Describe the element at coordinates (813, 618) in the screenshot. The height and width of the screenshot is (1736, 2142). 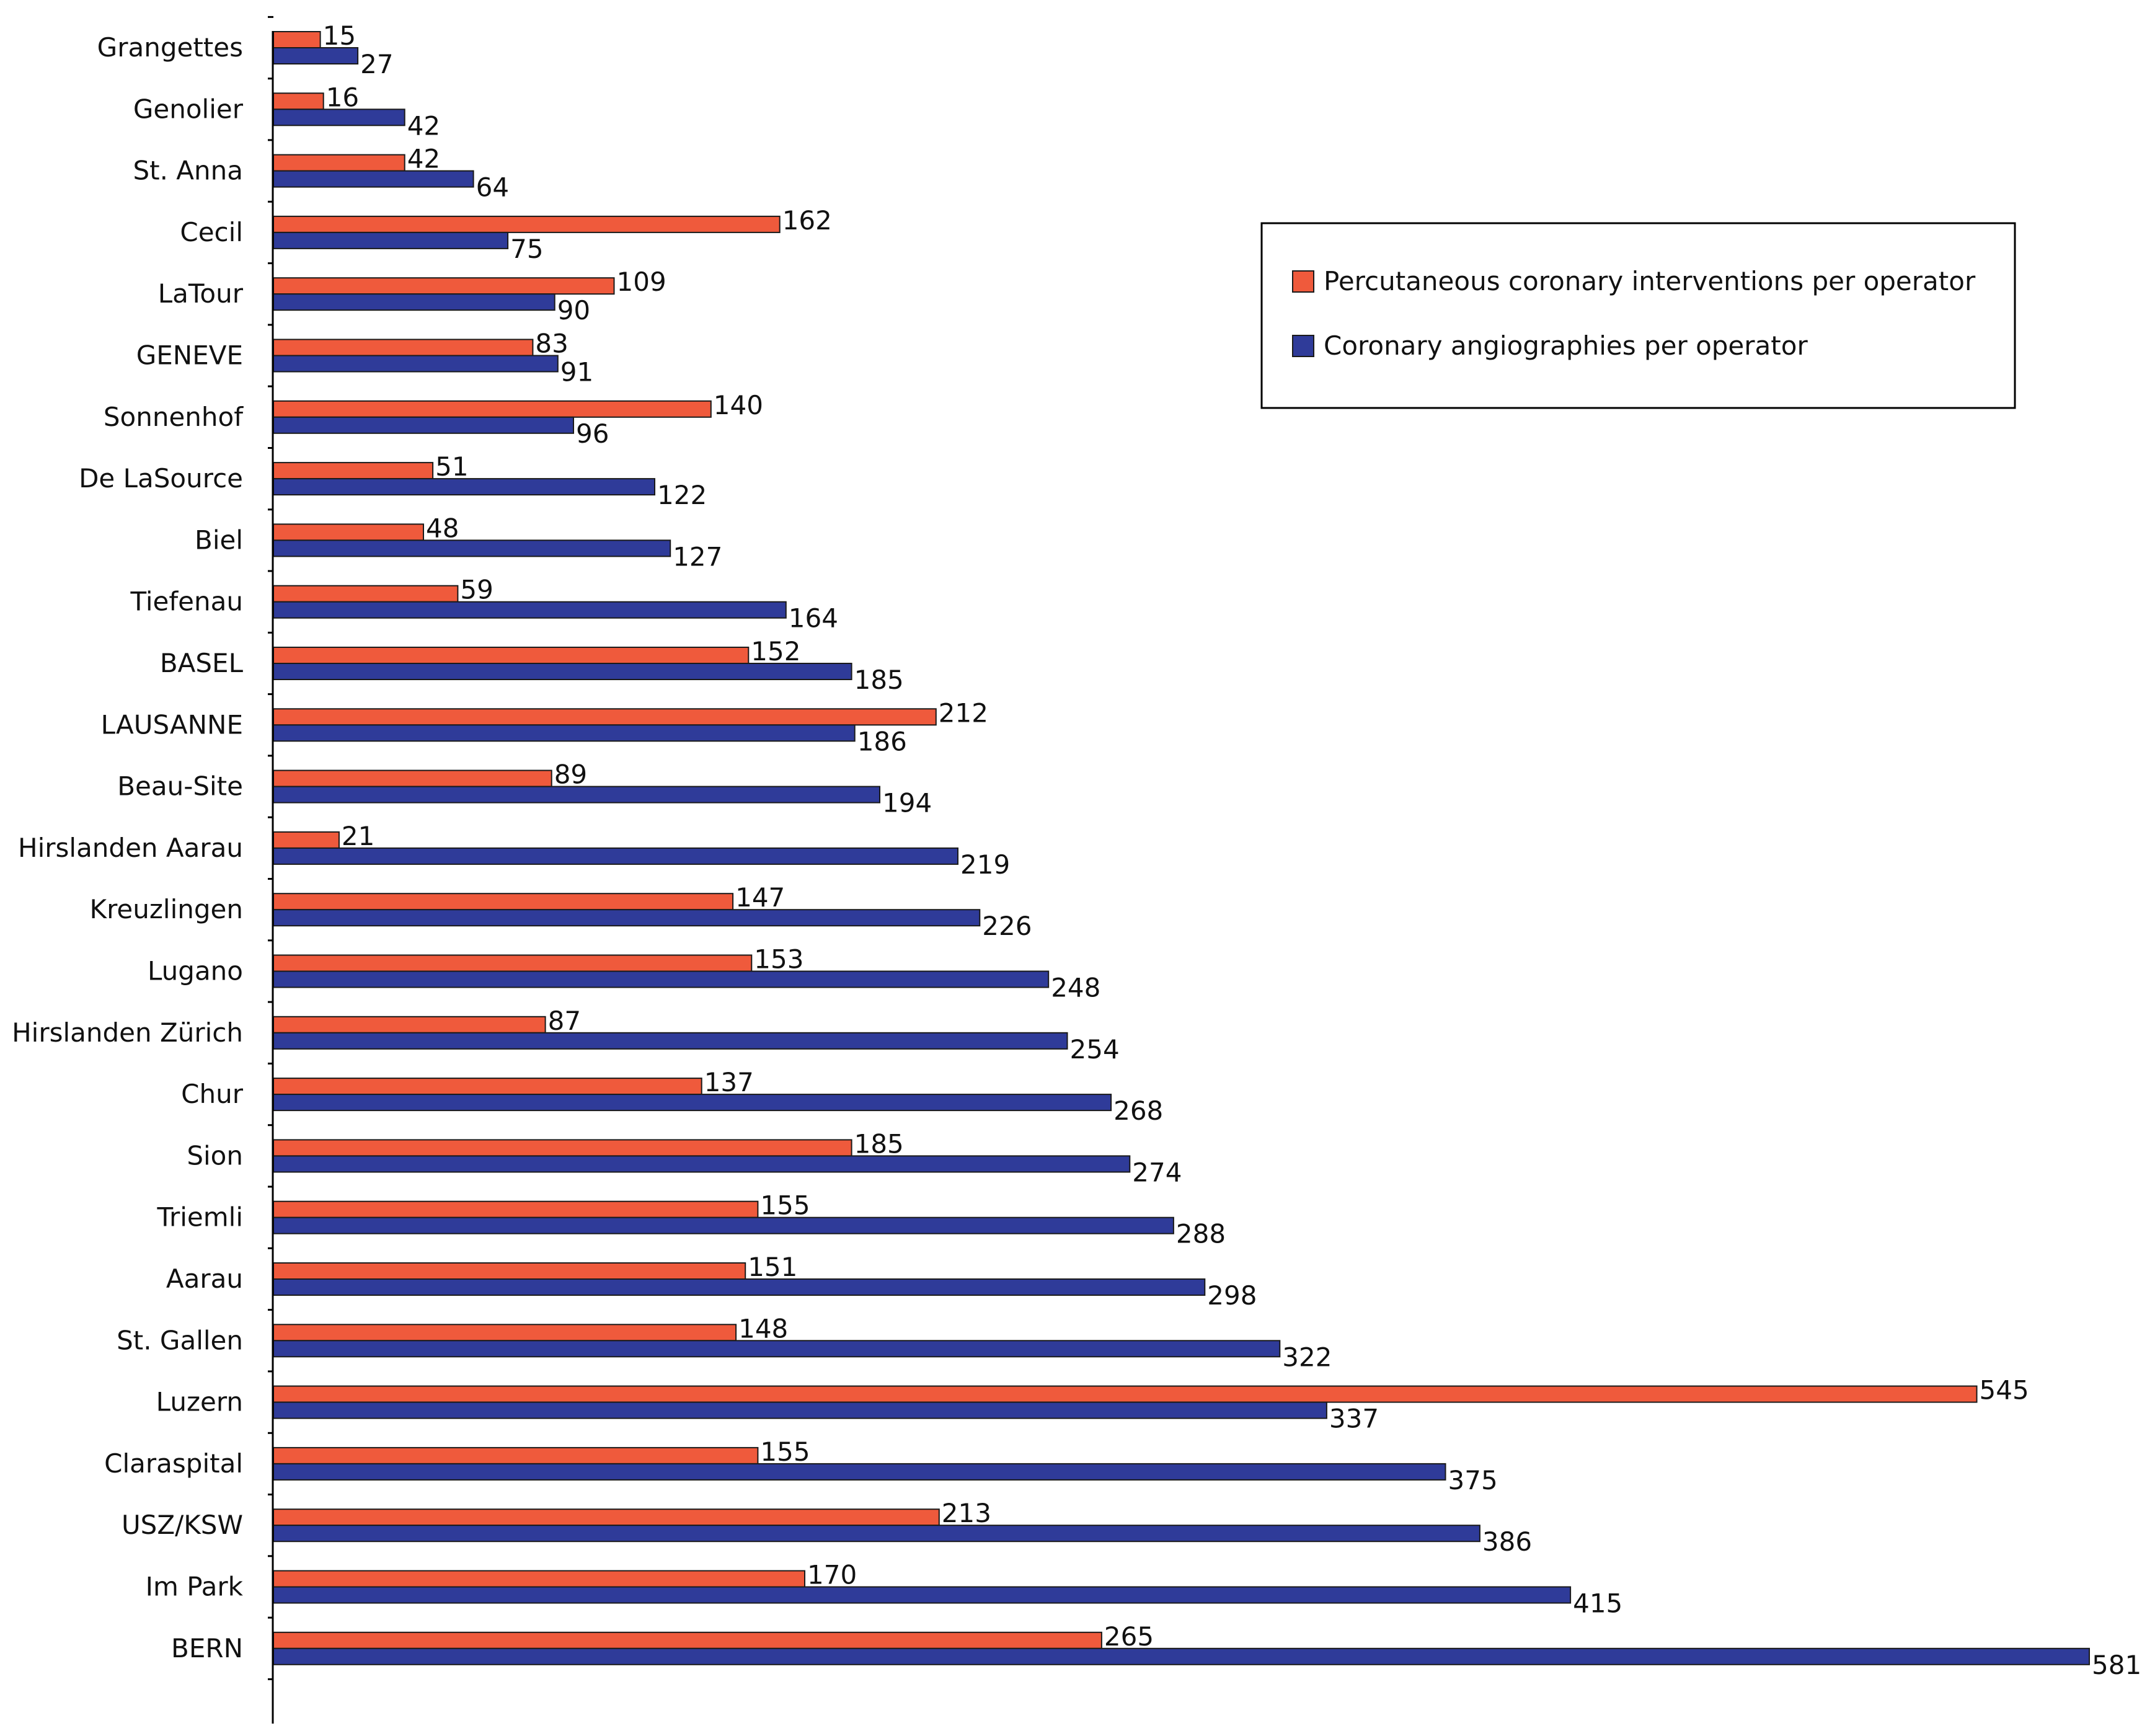
I see `value-label-angiography-tiefenau: 164` at that location.